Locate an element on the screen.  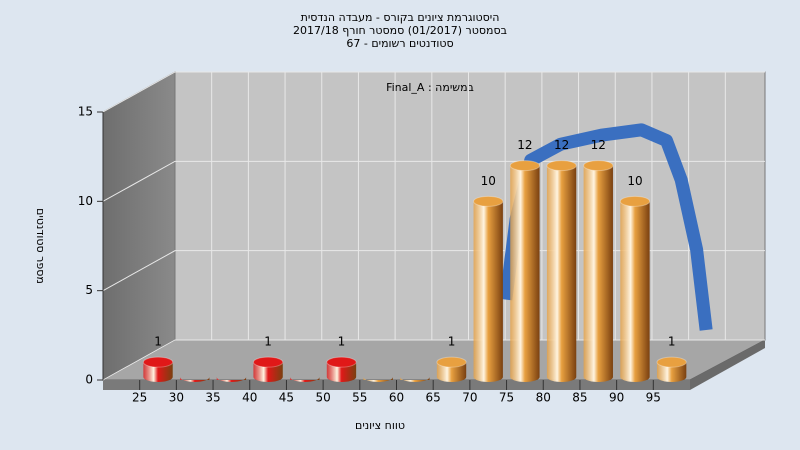
floor-edge is located at coordinates (727, 365).